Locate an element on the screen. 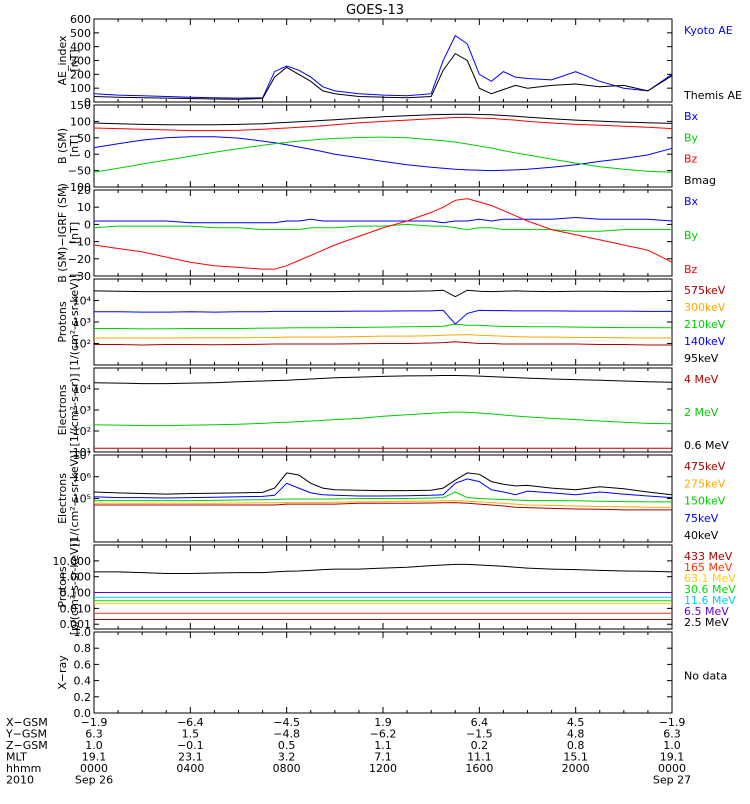 The width and height of the screenshot is (750, 804). series-line-kyoto-ae is located at coordinates (383, 66).